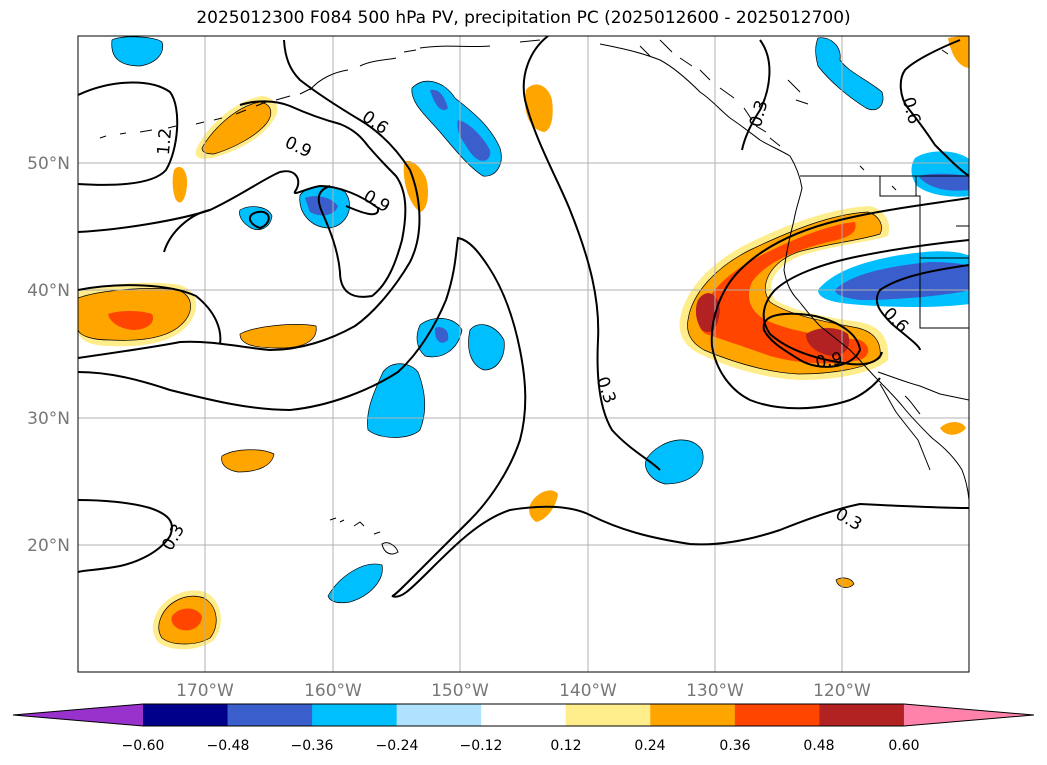 The height and width of the screenshot is (765, 1047). I want to click on colorbar-tick-label: 0.60, so click(903, 746).